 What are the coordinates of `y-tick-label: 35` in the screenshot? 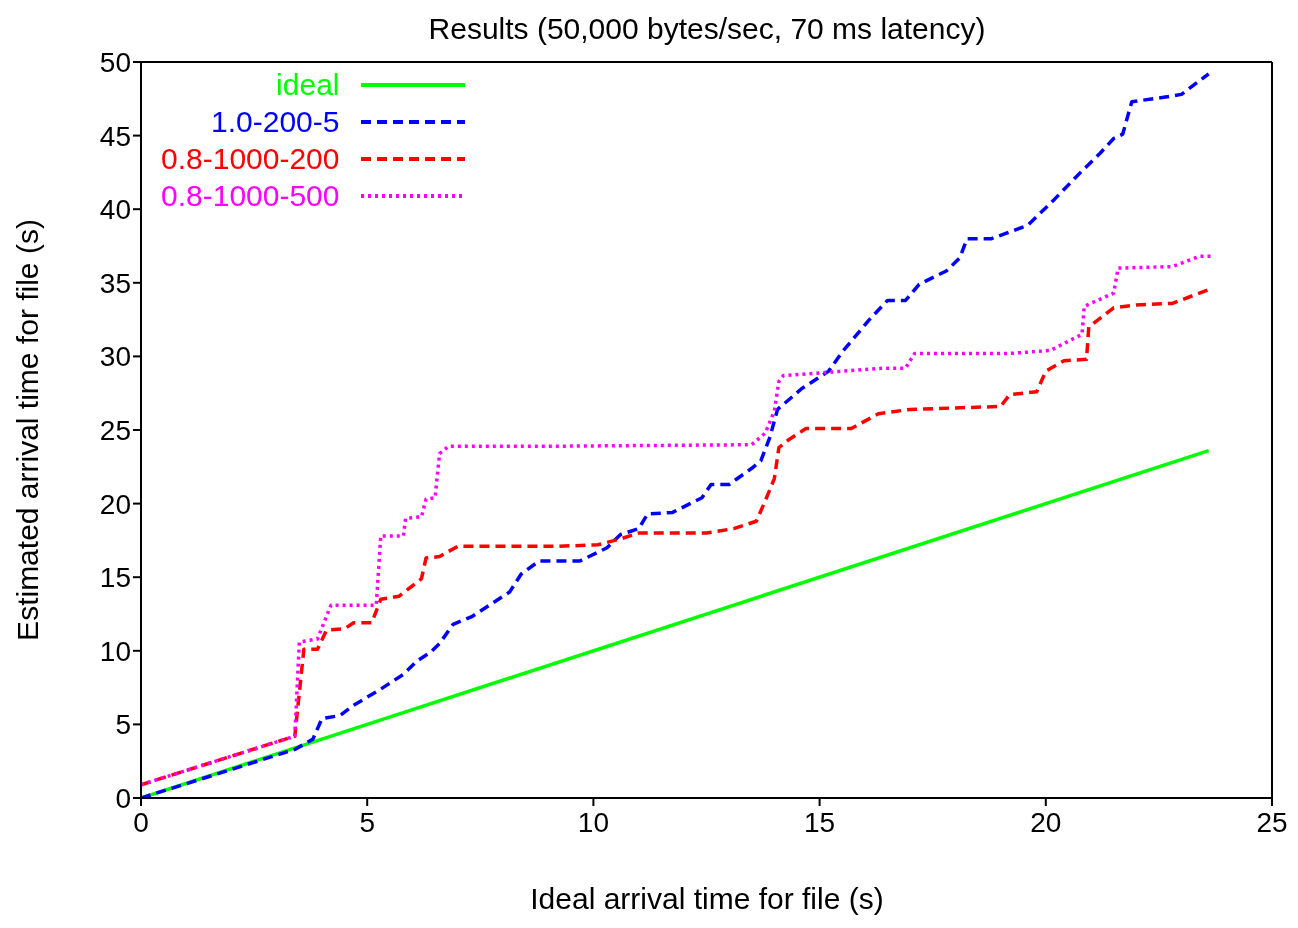 It's located at (115, 283).